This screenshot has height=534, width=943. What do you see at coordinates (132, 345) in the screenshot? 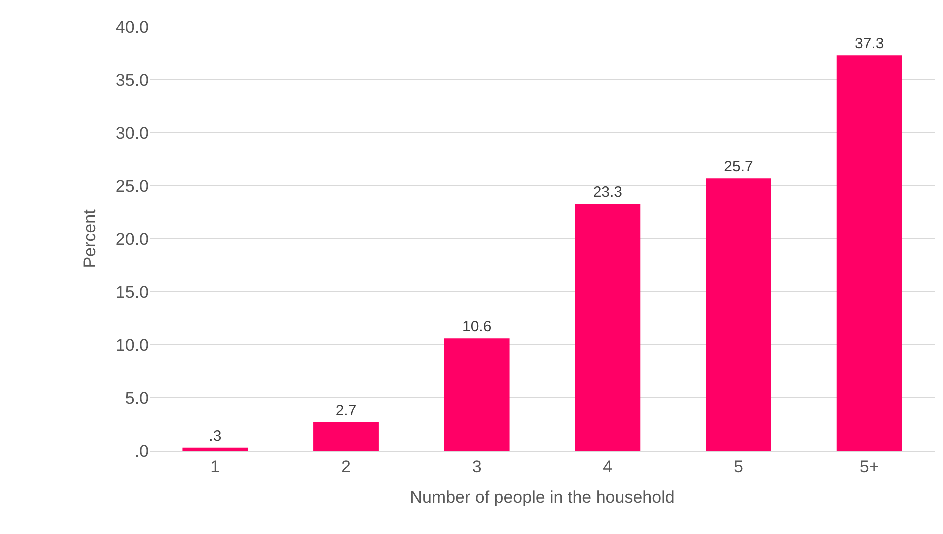
I see `y-tick-label: 10.0` at bounding box center [132, 345].